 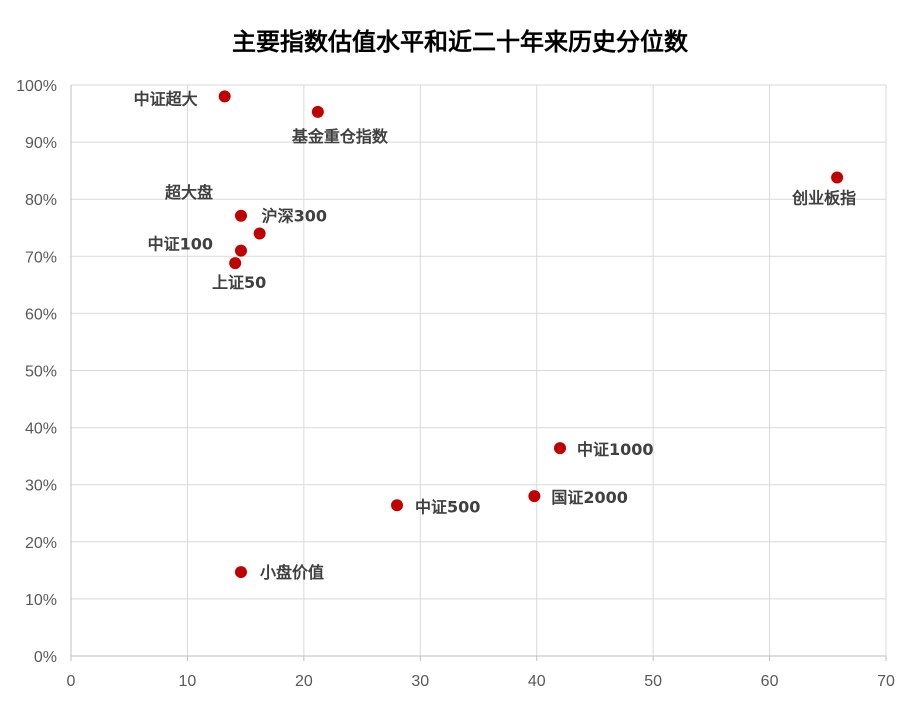 I want to click on x-tick-label: 60, so click(x=770, y=681).